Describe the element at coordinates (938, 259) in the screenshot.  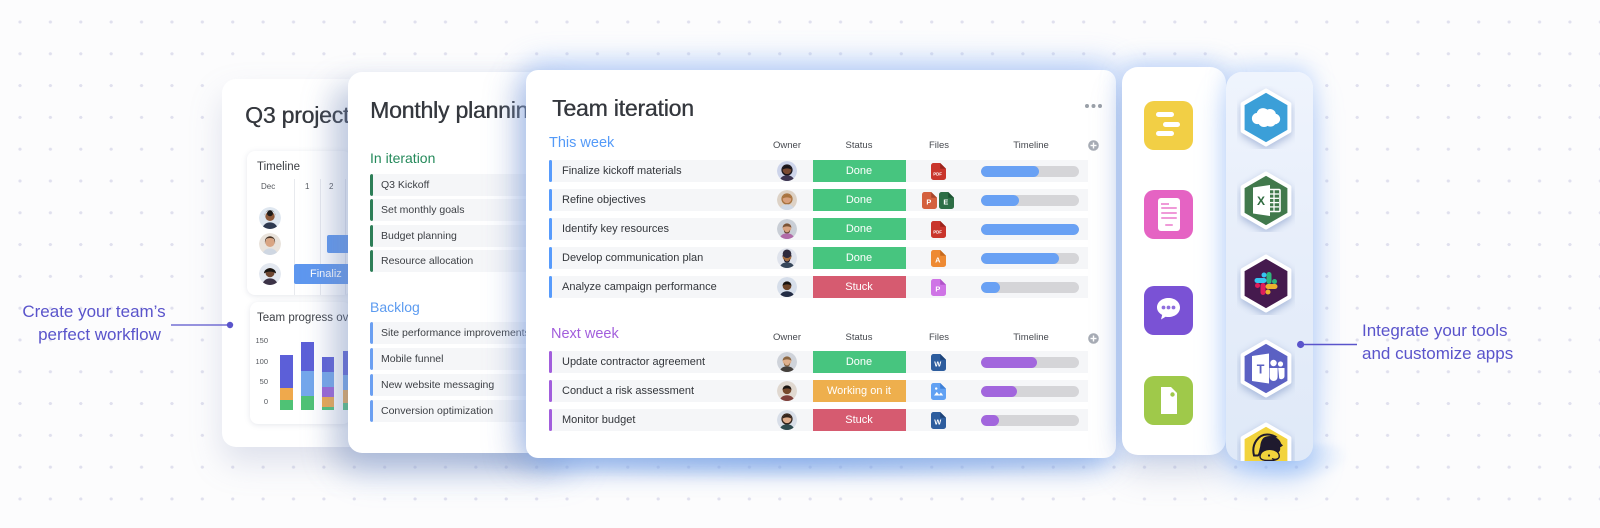
I see `svg-text: A` at that location.